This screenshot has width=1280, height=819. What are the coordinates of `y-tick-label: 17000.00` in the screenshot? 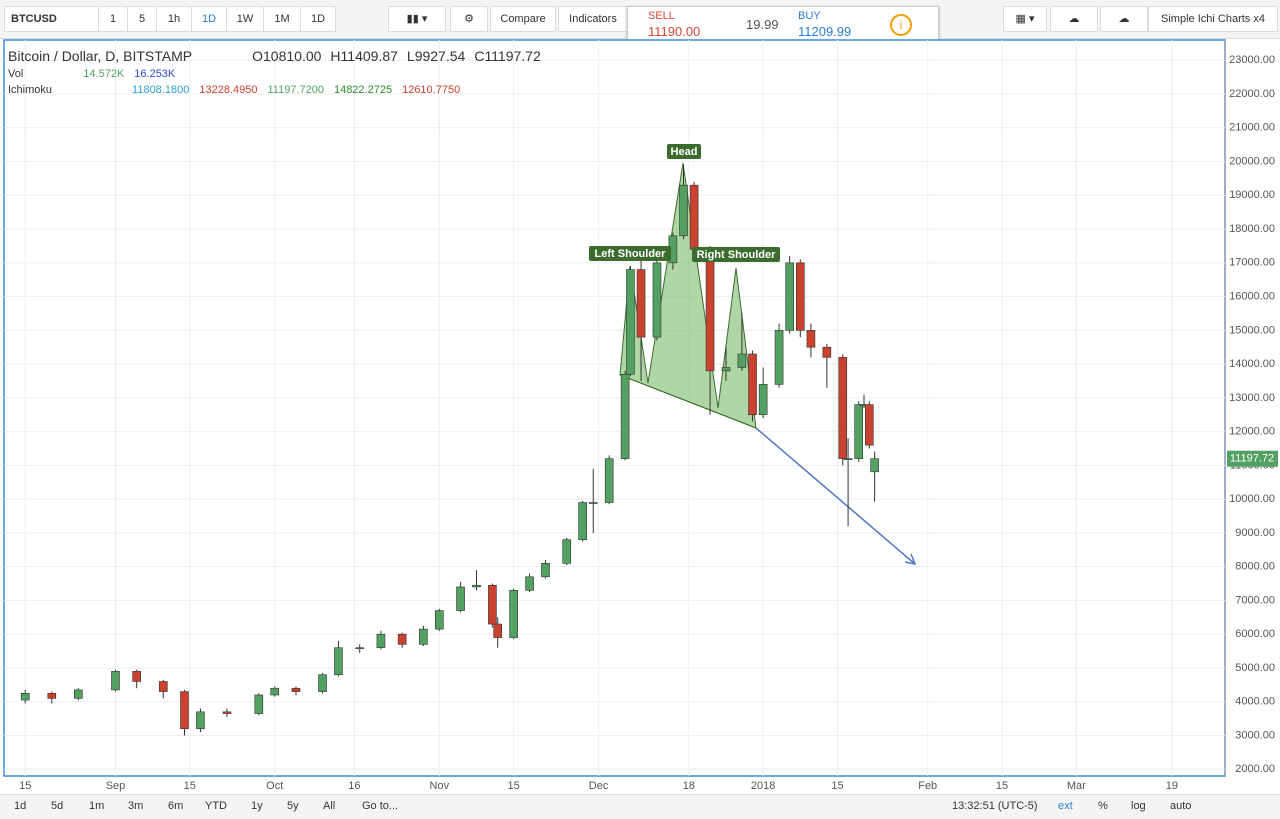 It's located at (1252, 263).